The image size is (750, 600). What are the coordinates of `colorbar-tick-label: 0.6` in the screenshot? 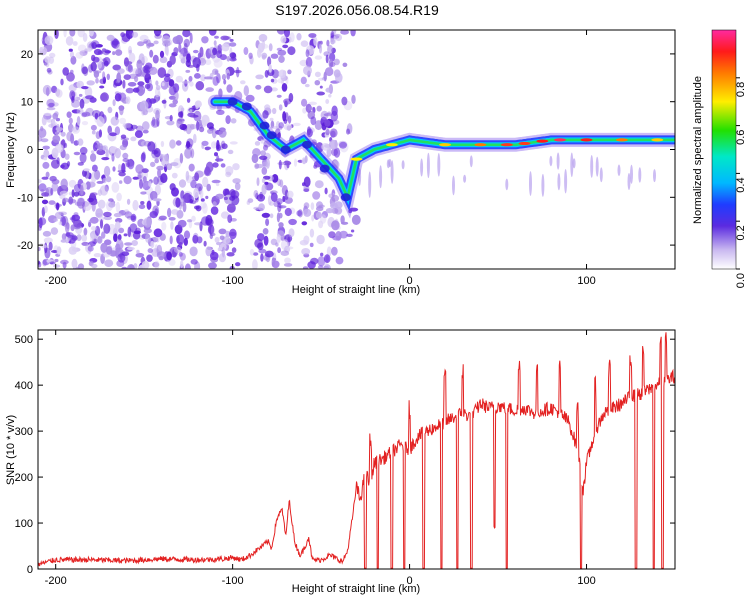 It's located at (741, 137).